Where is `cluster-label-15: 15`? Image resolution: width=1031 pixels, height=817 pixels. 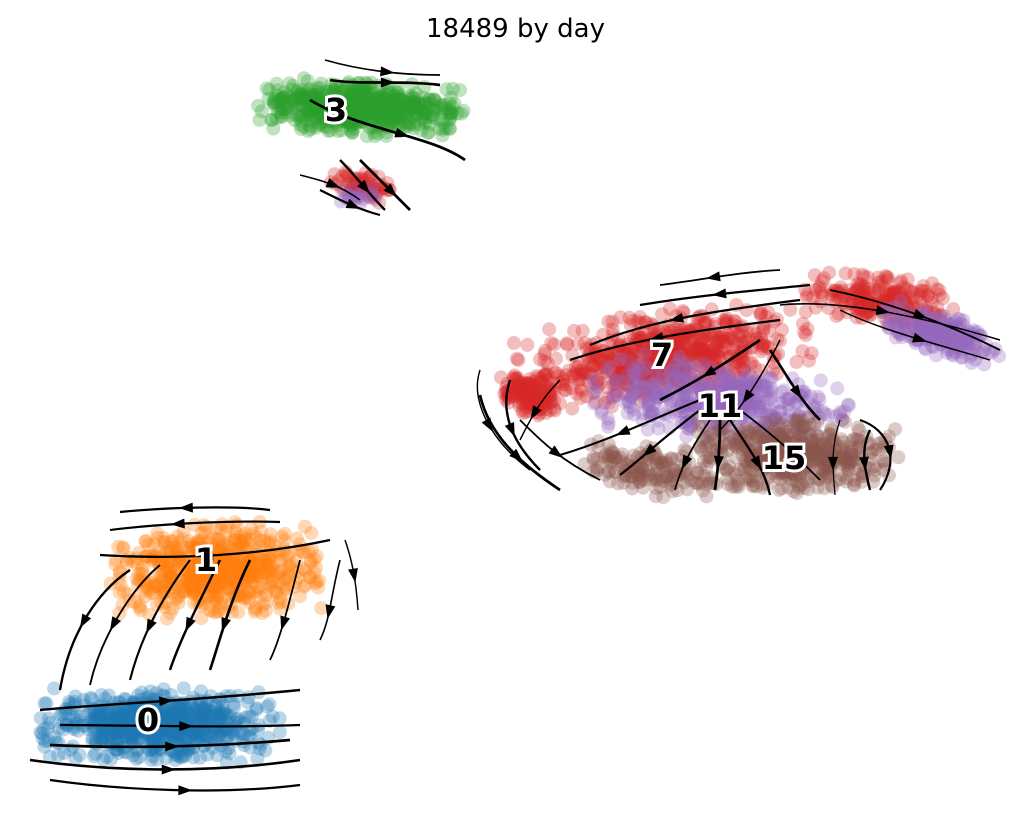 cluster-label-15: 15 is located at coordinates (784, 458).